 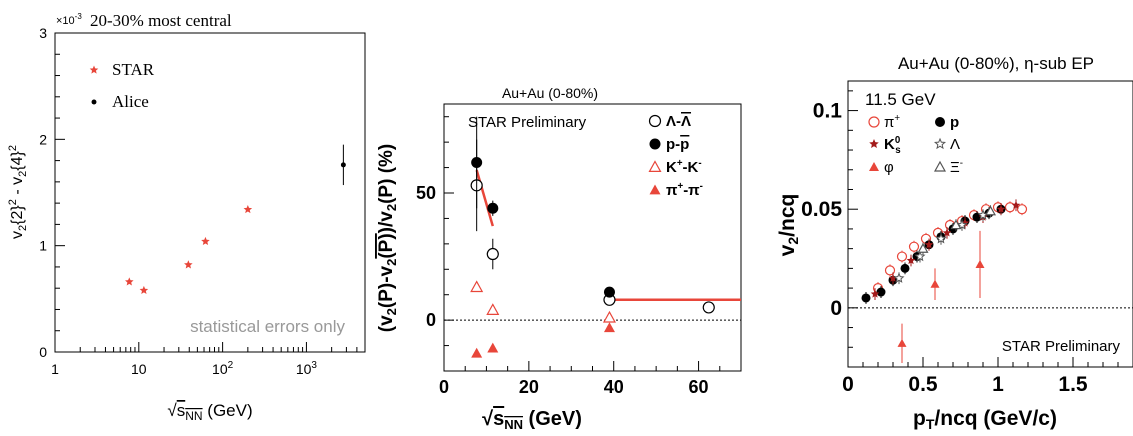 I want to click on x-tick-label: 60, so click(x=699, y=387).